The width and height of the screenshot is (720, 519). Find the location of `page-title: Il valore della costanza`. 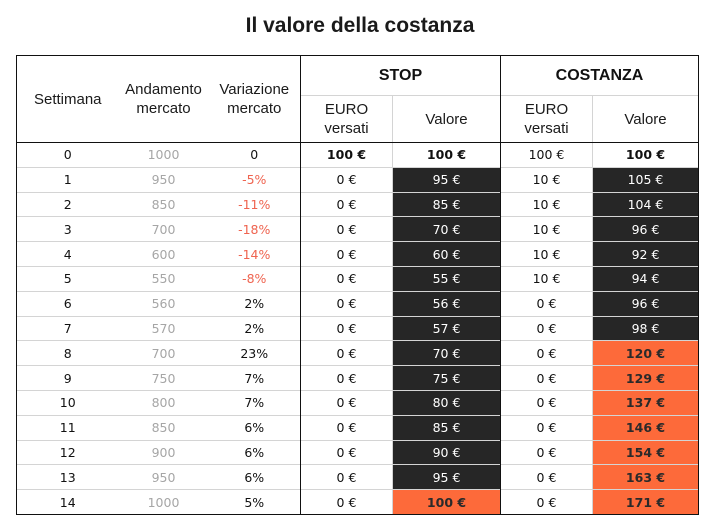

page-title: Il valore della costanza is located at coordinates (360, 25).